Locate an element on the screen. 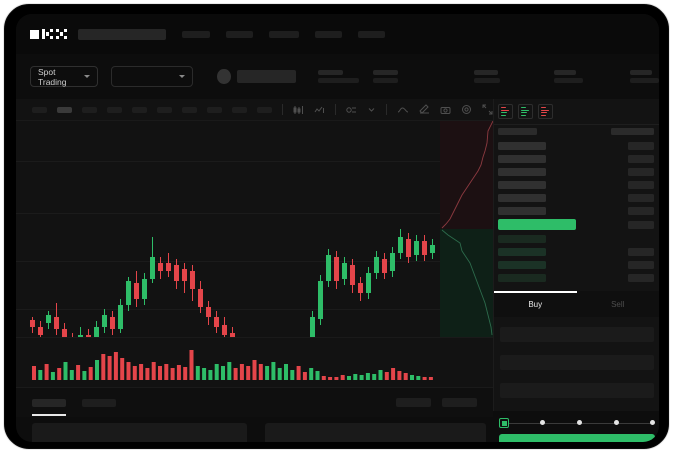 The image size is (673, 453). order-book-divider is located at coordinates (576, 124).